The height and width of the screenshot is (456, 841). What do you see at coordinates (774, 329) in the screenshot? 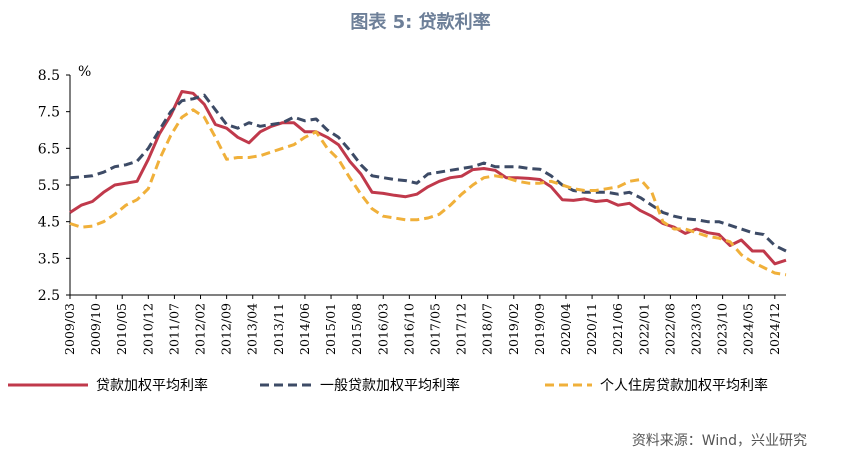
I see `x-tick-label: 2024/12` at bounding box center [774, 329].